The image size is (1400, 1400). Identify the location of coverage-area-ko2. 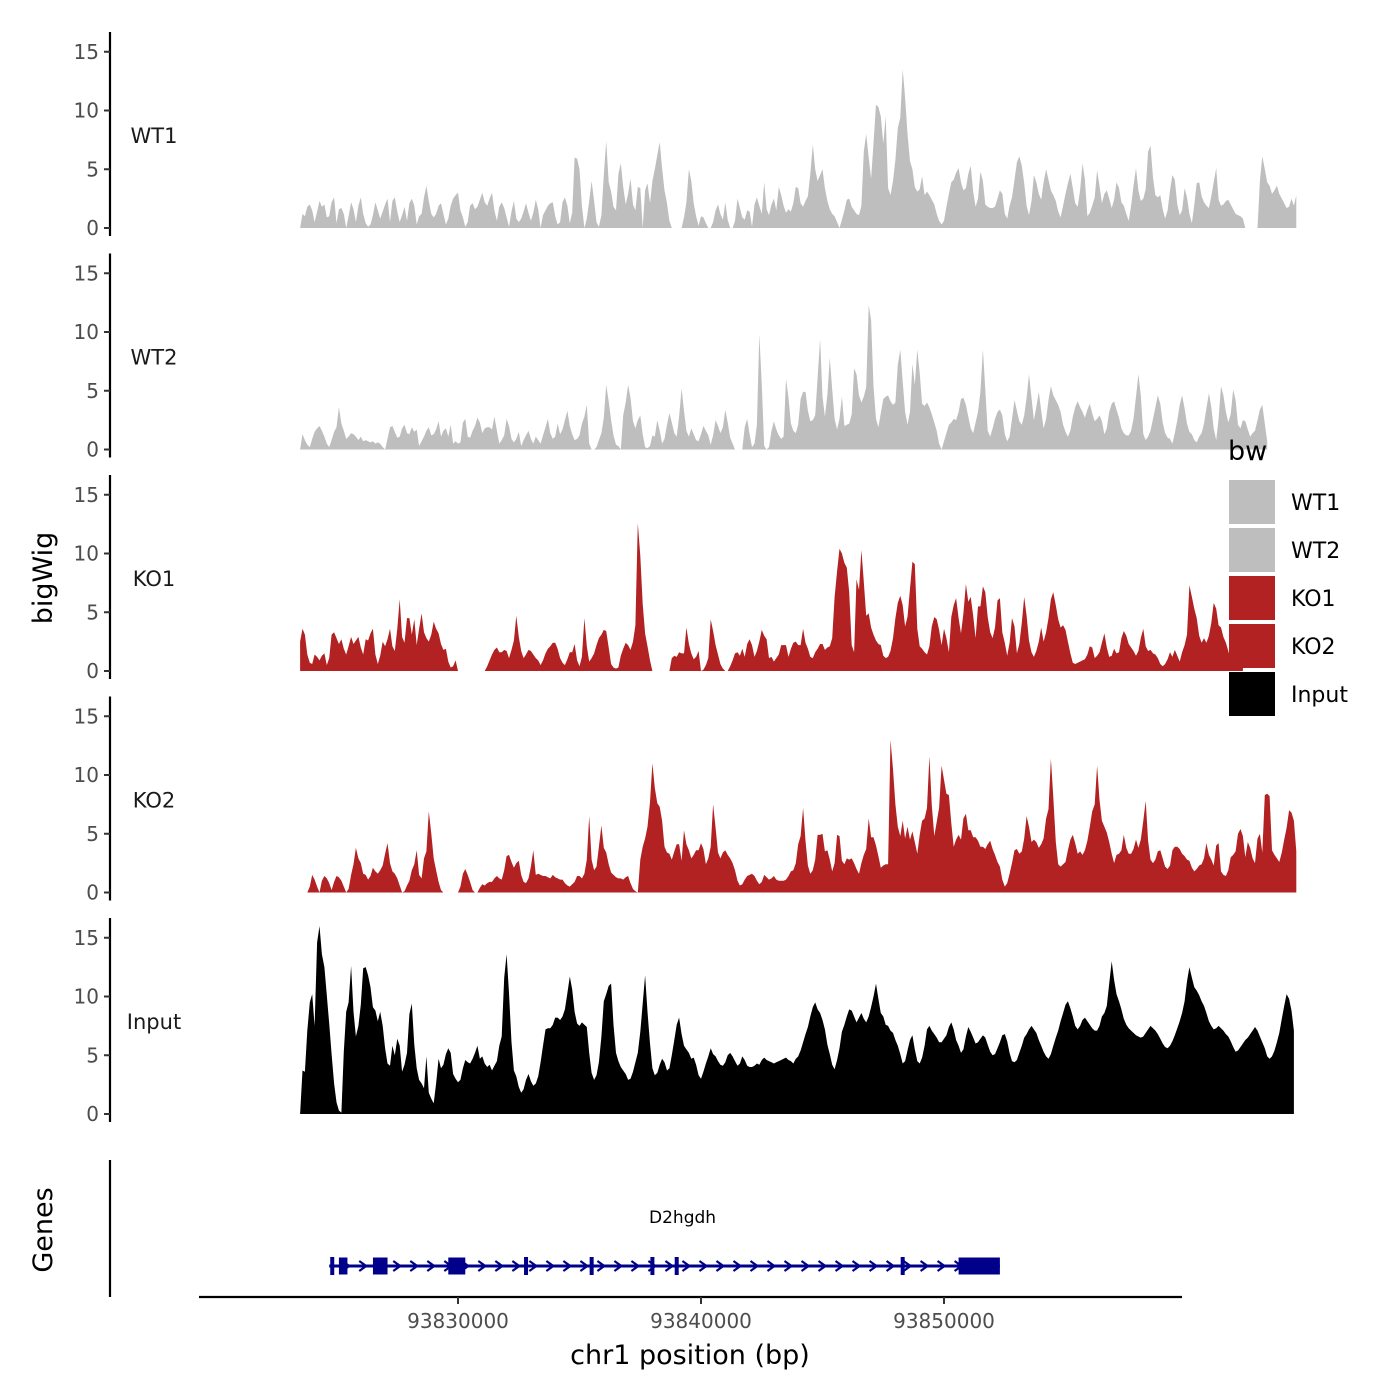
(802, 816).